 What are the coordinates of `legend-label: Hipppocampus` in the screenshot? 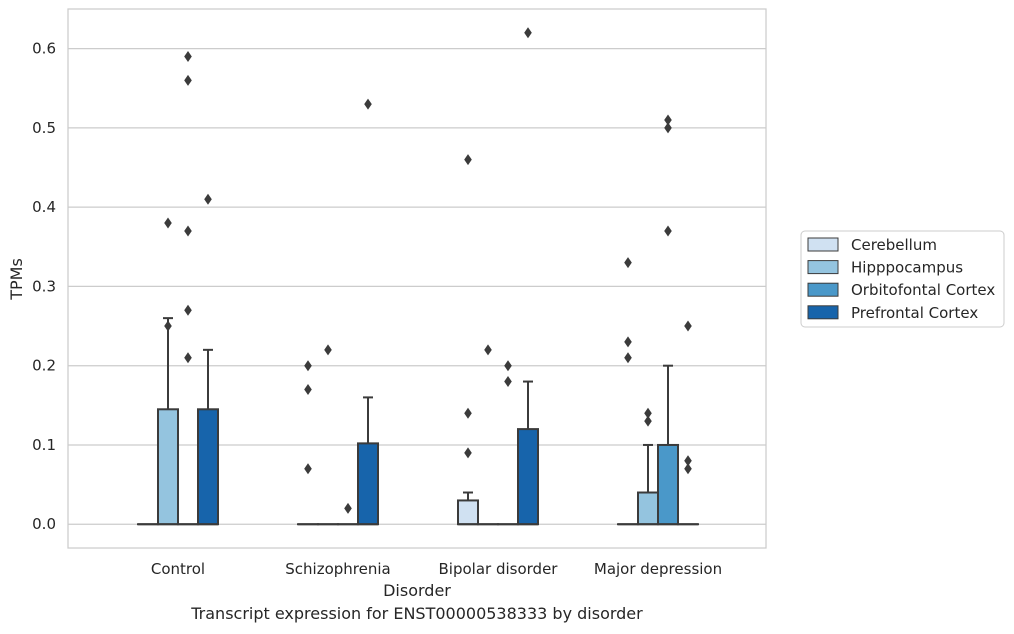 It's located at (907, 268).